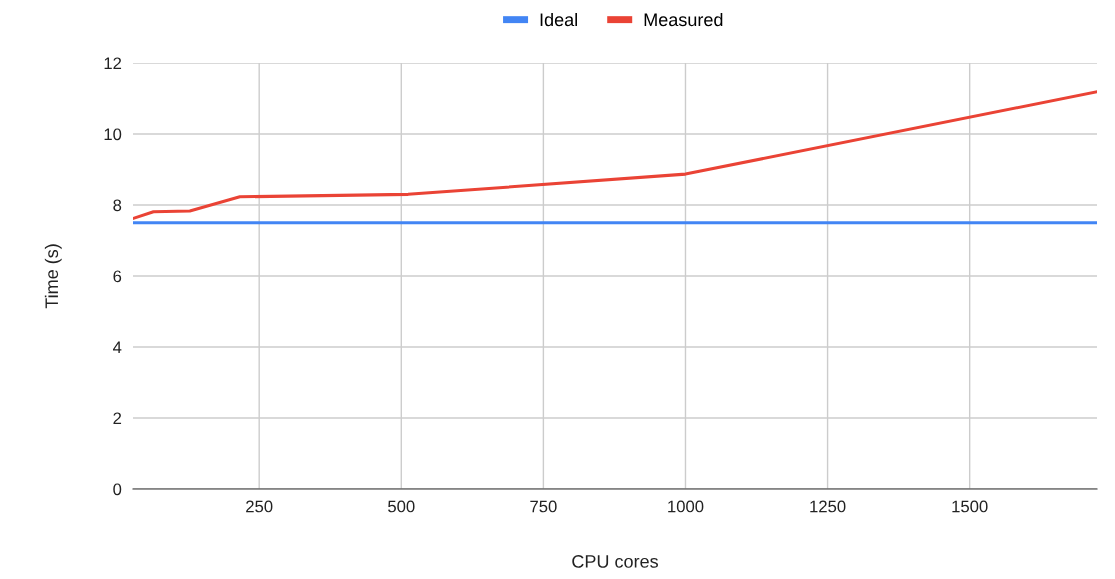 This screenshot has width=1115, height=579. What do you see at coordinates (683, 19) in the screenshot?
I see `legend-label: Measured` at bounding box center [683, 19].